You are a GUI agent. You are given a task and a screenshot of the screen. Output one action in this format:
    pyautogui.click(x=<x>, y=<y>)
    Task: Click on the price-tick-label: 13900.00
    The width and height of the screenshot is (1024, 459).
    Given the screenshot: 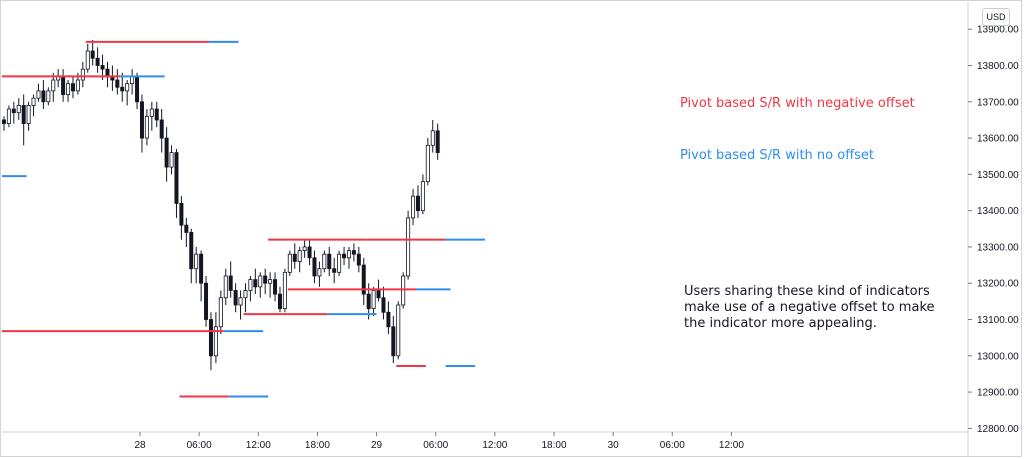 What is the action you would take?
    pyautogui.click(x=998, y=30)
    